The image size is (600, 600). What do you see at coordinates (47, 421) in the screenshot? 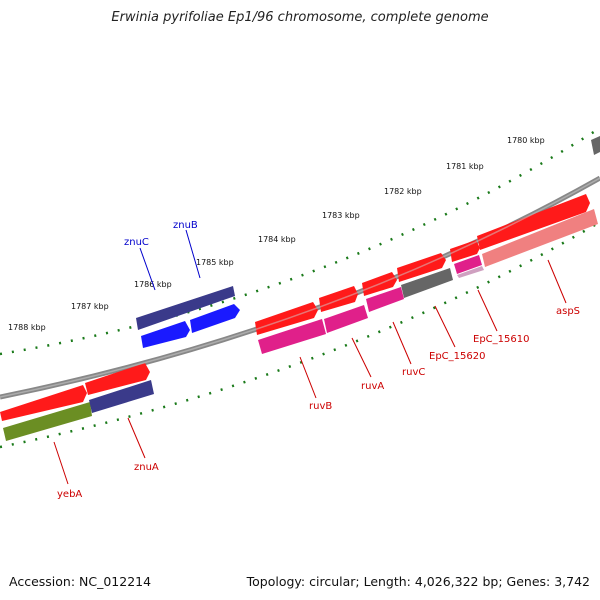
I see `gene-block-yebA` at bounding box center [47, 421].